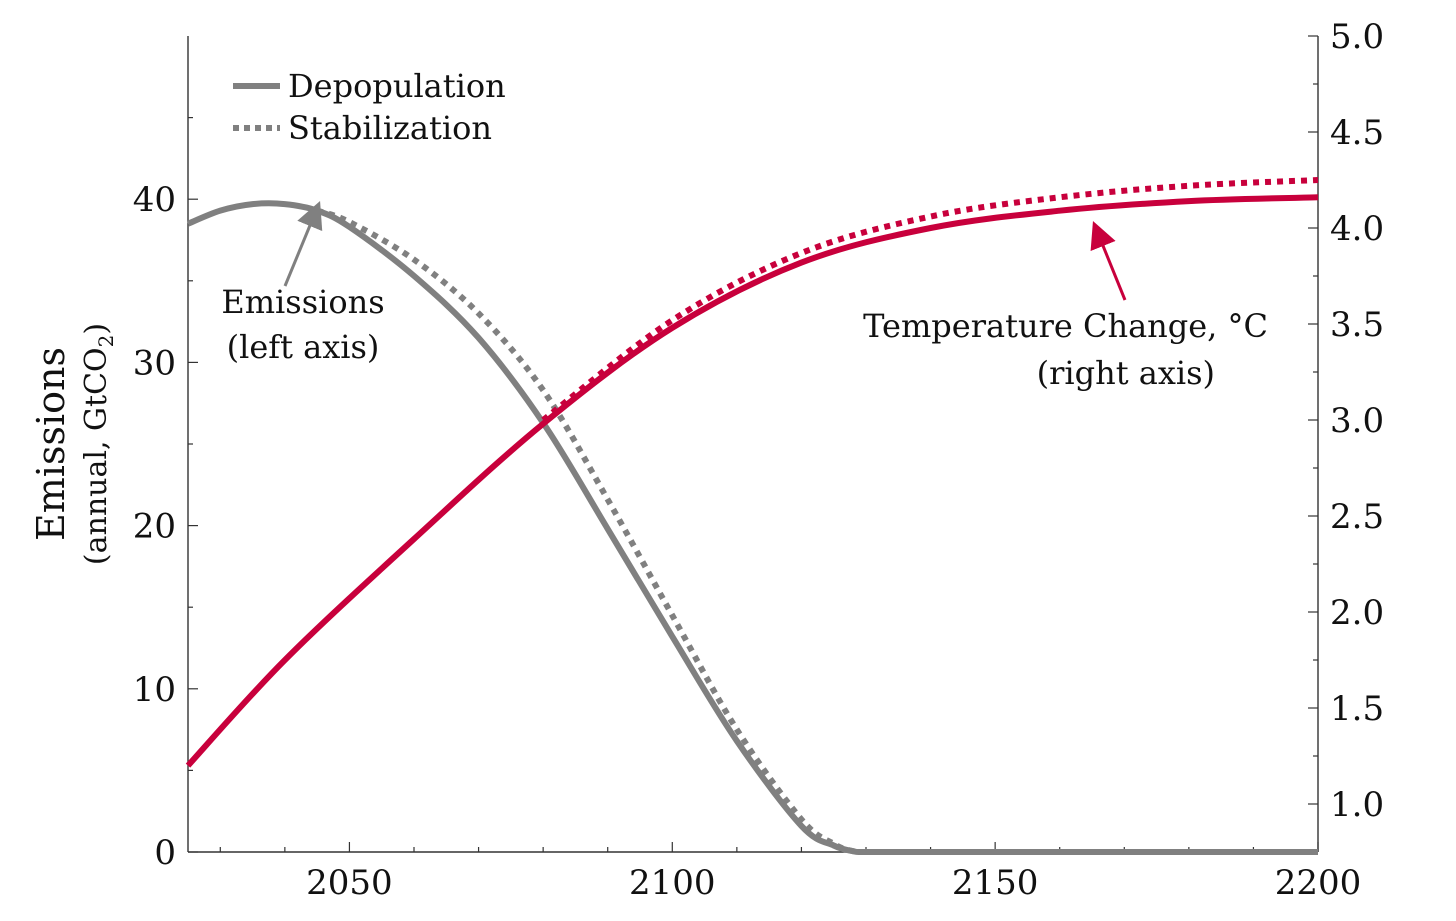  What do you see at coordinates (154, 690) in the screenshot?
I see `y-left-tick-label: 10` at bounding box center [154, 690].